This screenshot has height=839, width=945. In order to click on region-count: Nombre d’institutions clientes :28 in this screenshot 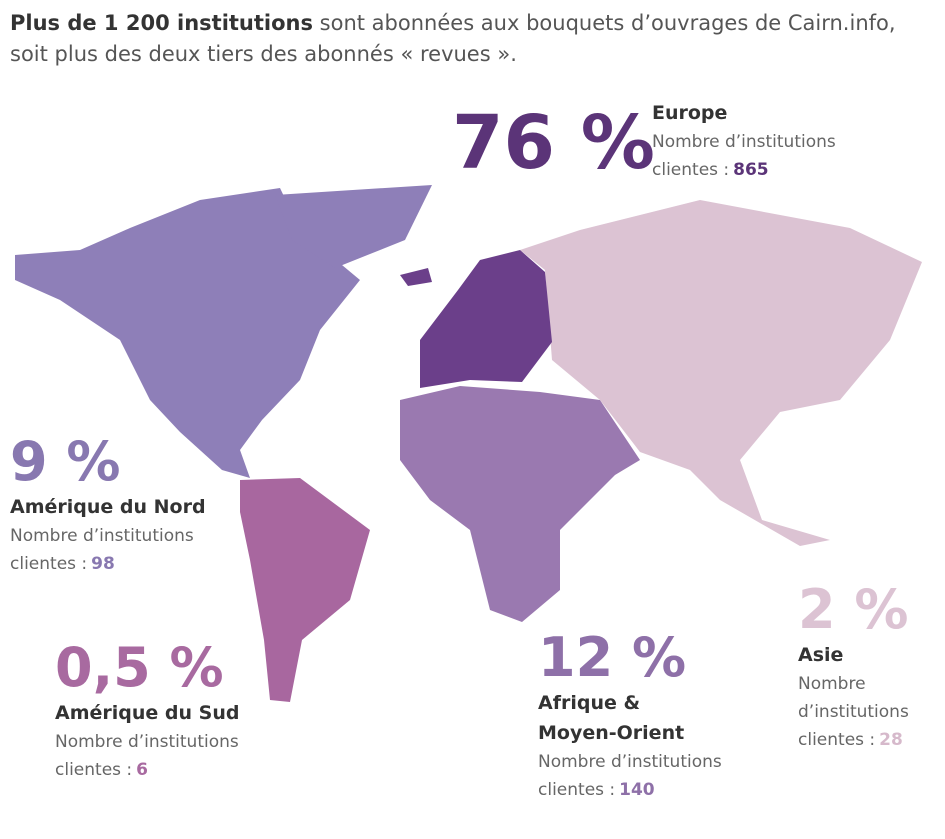, I will do `click(868, 712)`.